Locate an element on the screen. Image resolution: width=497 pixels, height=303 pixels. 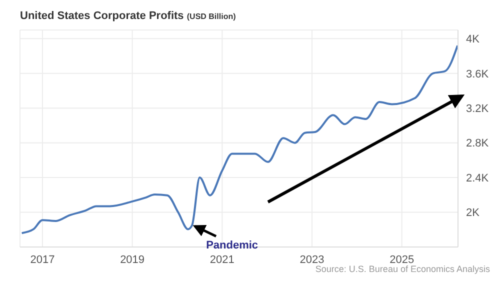
x-tick-label: 2021 is located at coordinates (222, 260).